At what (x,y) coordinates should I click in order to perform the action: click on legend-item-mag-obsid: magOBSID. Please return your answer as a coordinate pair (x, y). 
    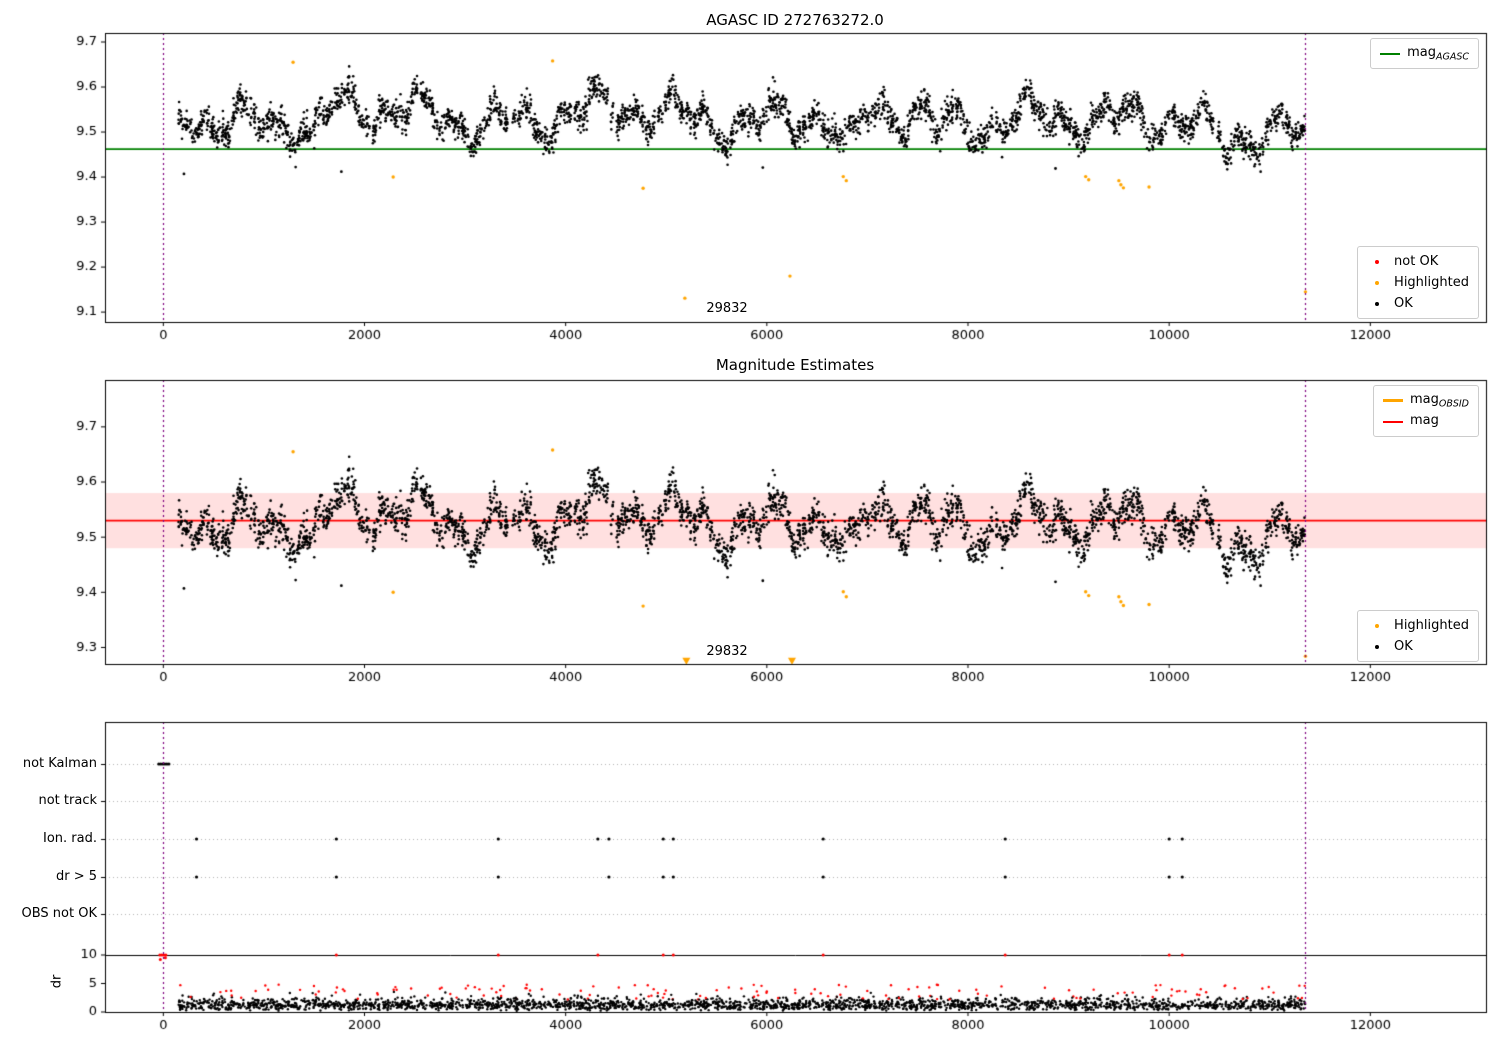
    Looking at the image, I should click on (1425, 400).